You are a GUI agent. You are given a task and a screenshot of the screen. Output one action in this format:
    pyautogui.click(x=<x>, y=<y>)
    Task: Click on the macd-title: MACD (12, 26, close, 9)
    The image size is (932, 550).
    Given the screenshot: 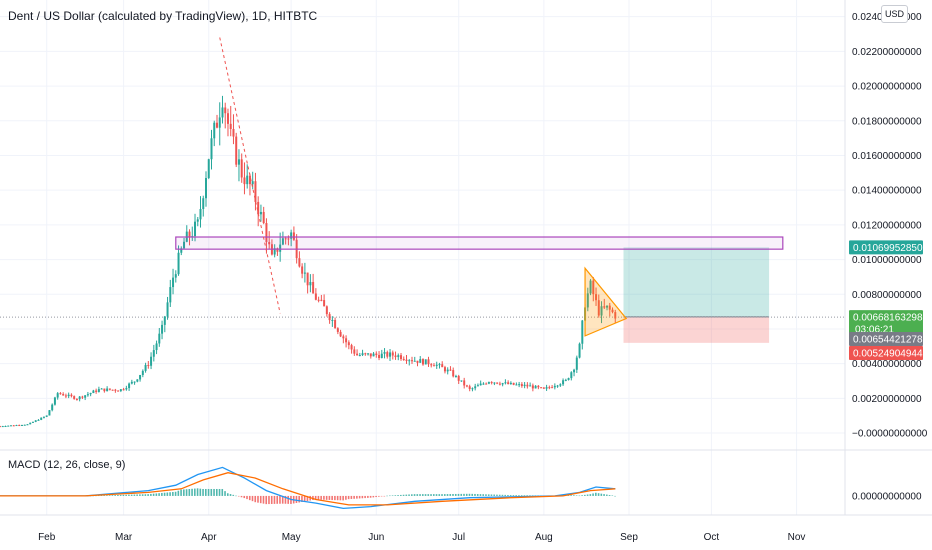 What is the action you would take?
    pyautogui.click(x=67, y=465)
    